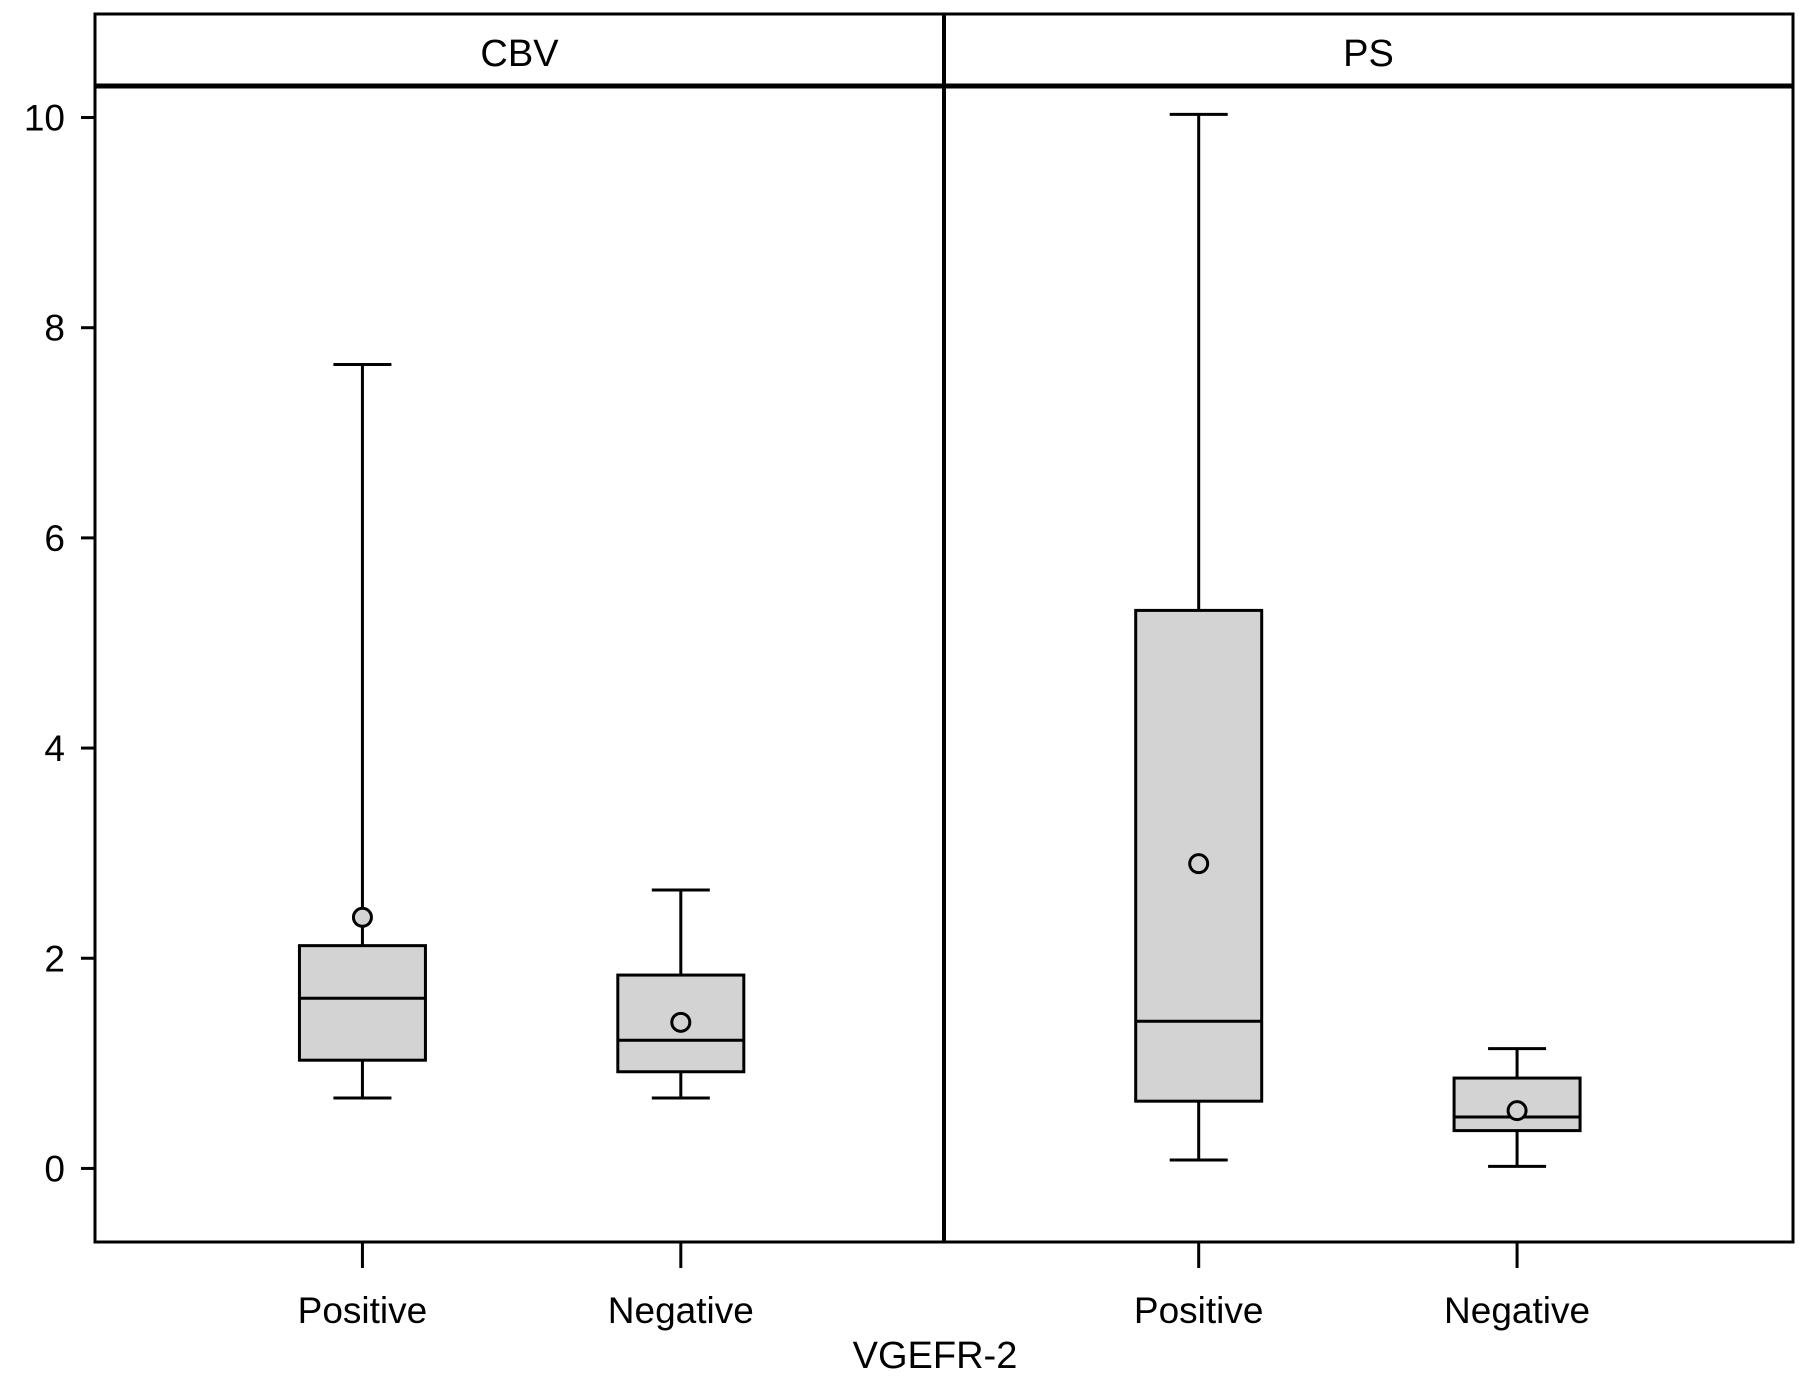 This screenshot has width=1800, height=1381. I want to click on y-tick-label: 4, so click(54, 748).